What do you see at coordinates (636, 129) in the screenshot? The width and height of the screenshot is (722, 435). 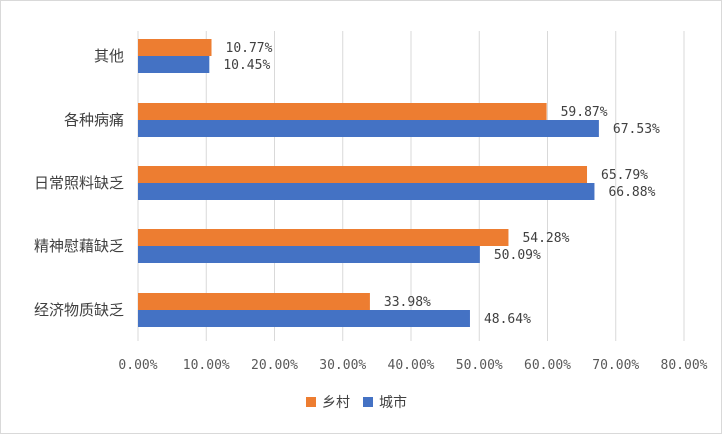 I see `data-label: 67.53%` at bounding box center [636, 129].